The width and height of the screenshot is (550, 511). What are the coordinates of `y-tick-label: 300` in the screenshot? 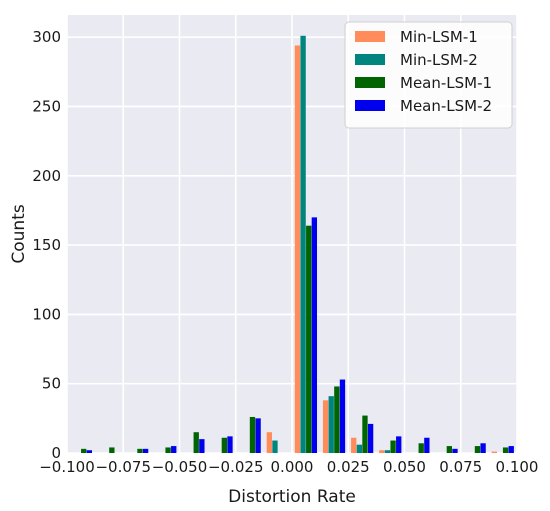 It's located at (46, 37).